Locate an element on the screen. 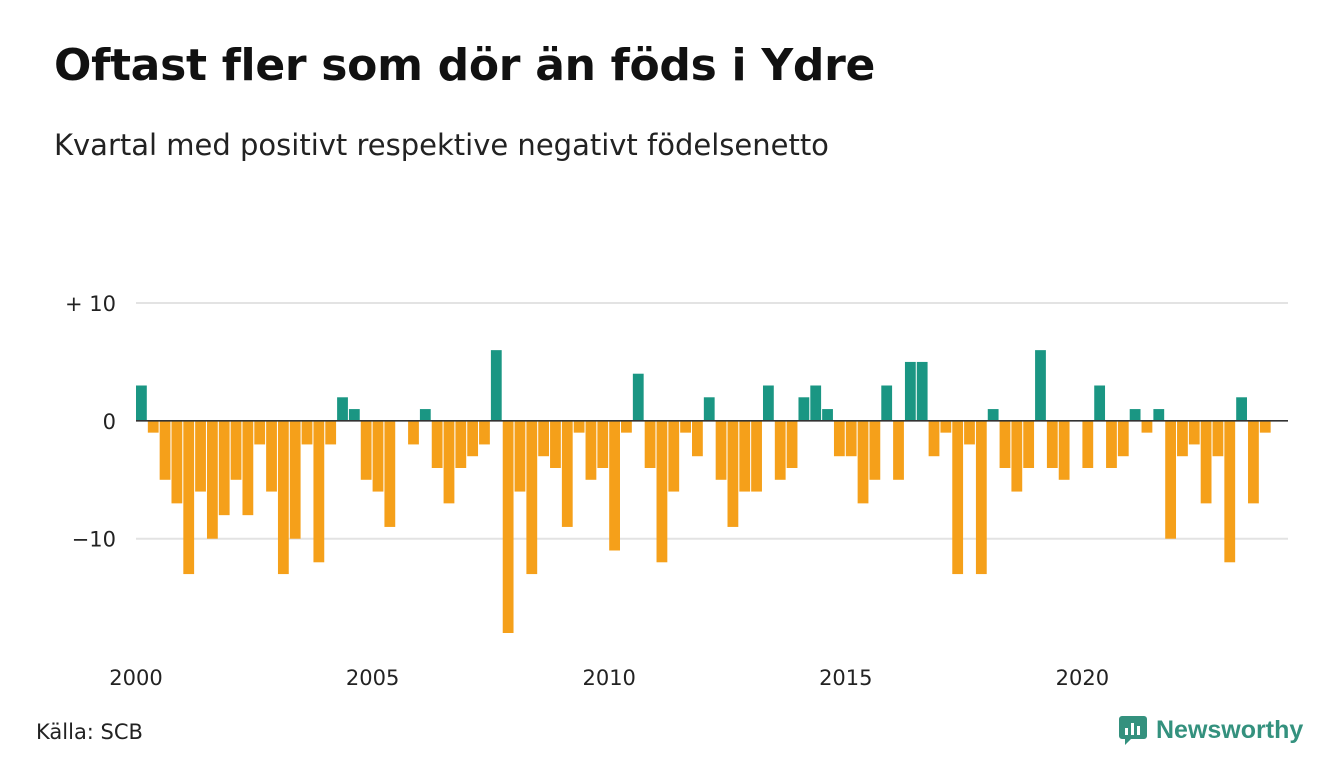  y-tick-label: + 10 is located at coordinates (90, 304).